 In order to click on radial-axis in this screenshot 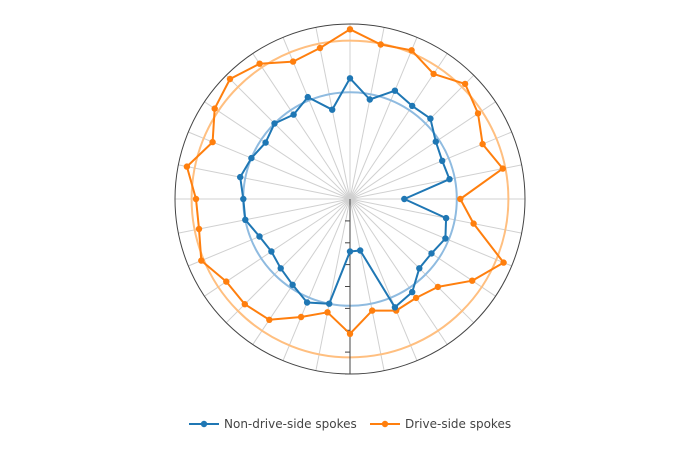, I will do `click(348, 287)`.